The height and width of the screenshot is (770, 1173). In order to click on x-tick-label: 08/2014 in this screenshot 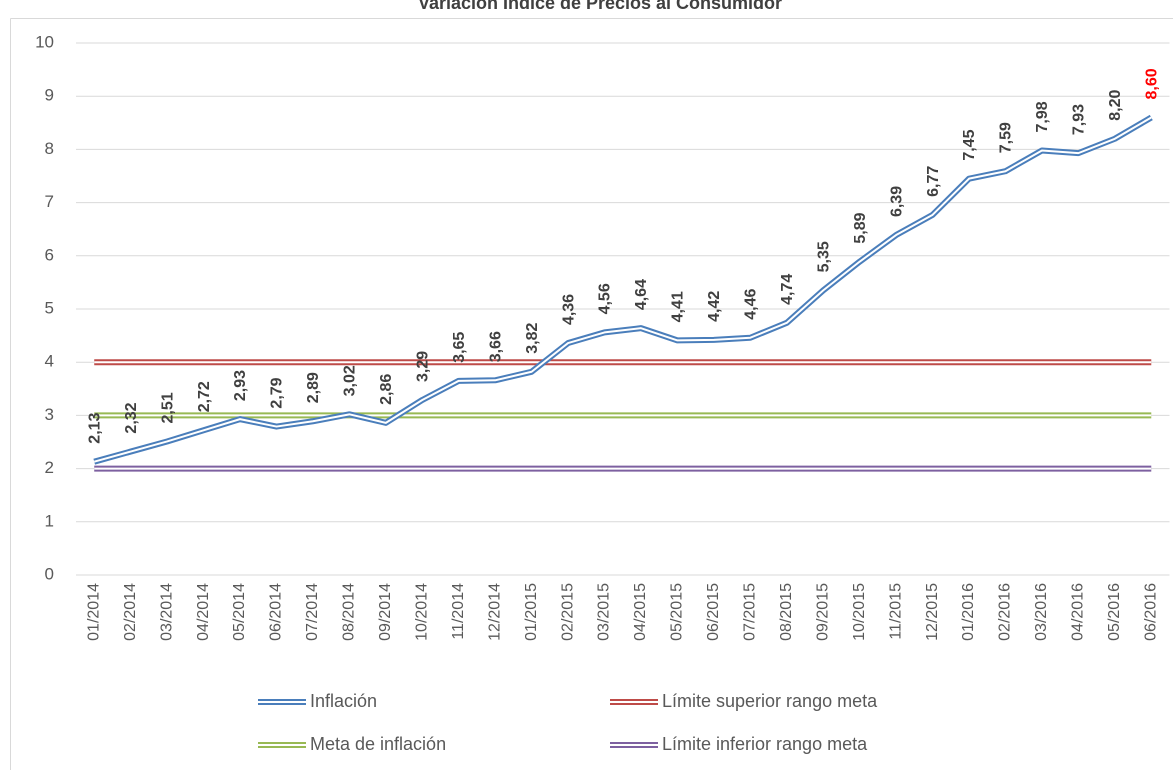, I will do `click(349, 612)`.